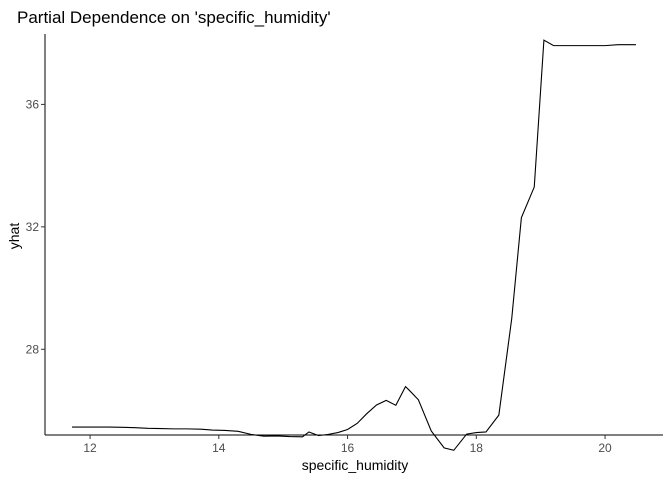  I want to click on x-tick-label: 14, so click(219, 448).